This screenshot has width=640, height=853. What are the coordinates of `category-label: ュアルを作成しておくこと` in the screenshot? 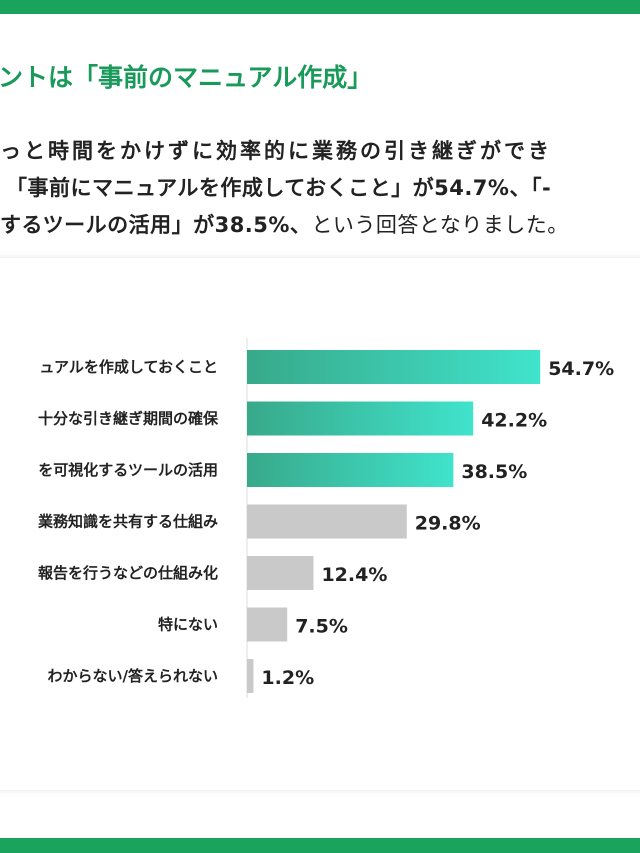 It's located at (128, 367).